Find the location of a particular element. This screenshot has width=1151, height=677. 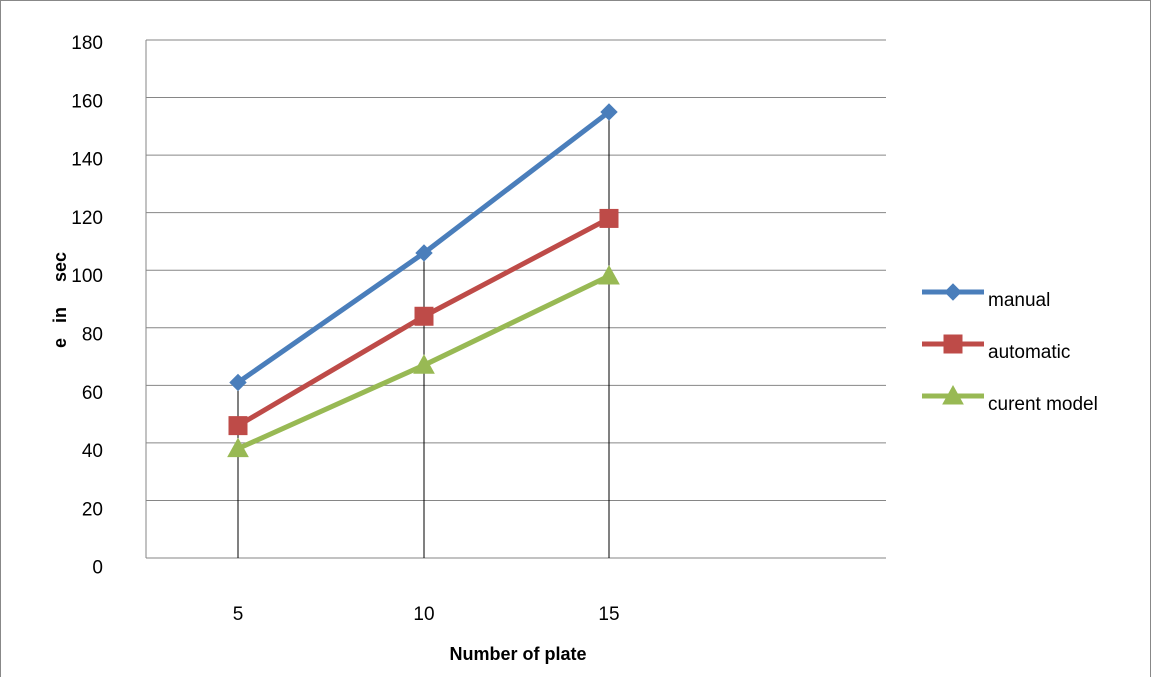

x-tick-labels: 5 10 15 is located at coordinates (426, 614).